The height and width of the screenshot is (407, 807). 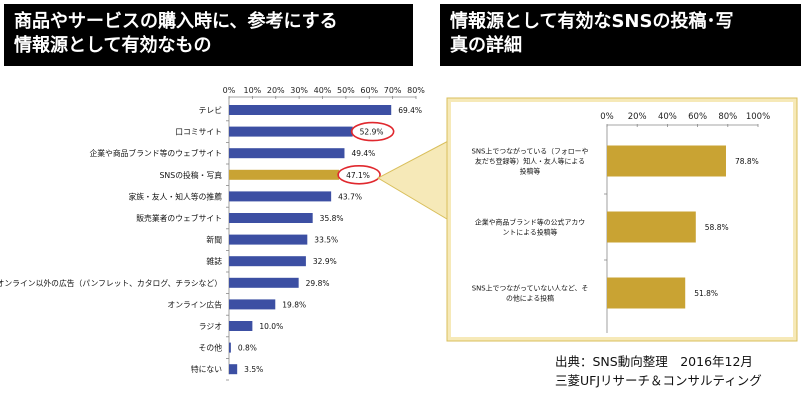 What do you see at coordinates (198, 132) in the screenshot?
I see `left-category-label: 口コミサイト` at bounding box center [198, 132].